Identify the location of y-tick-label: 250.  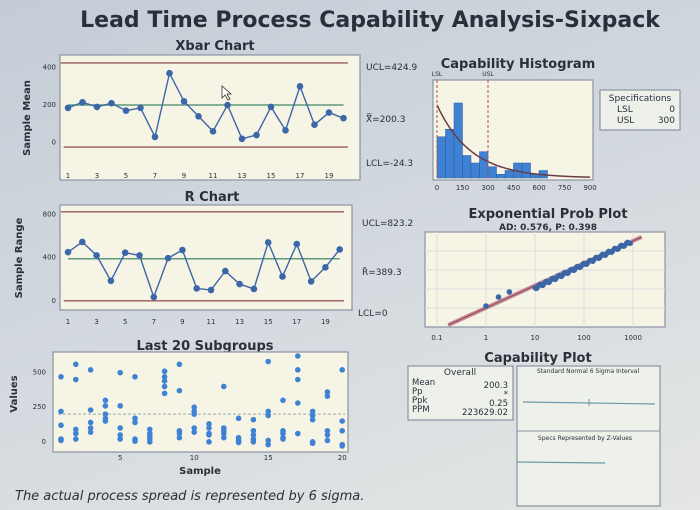
(39, 407).